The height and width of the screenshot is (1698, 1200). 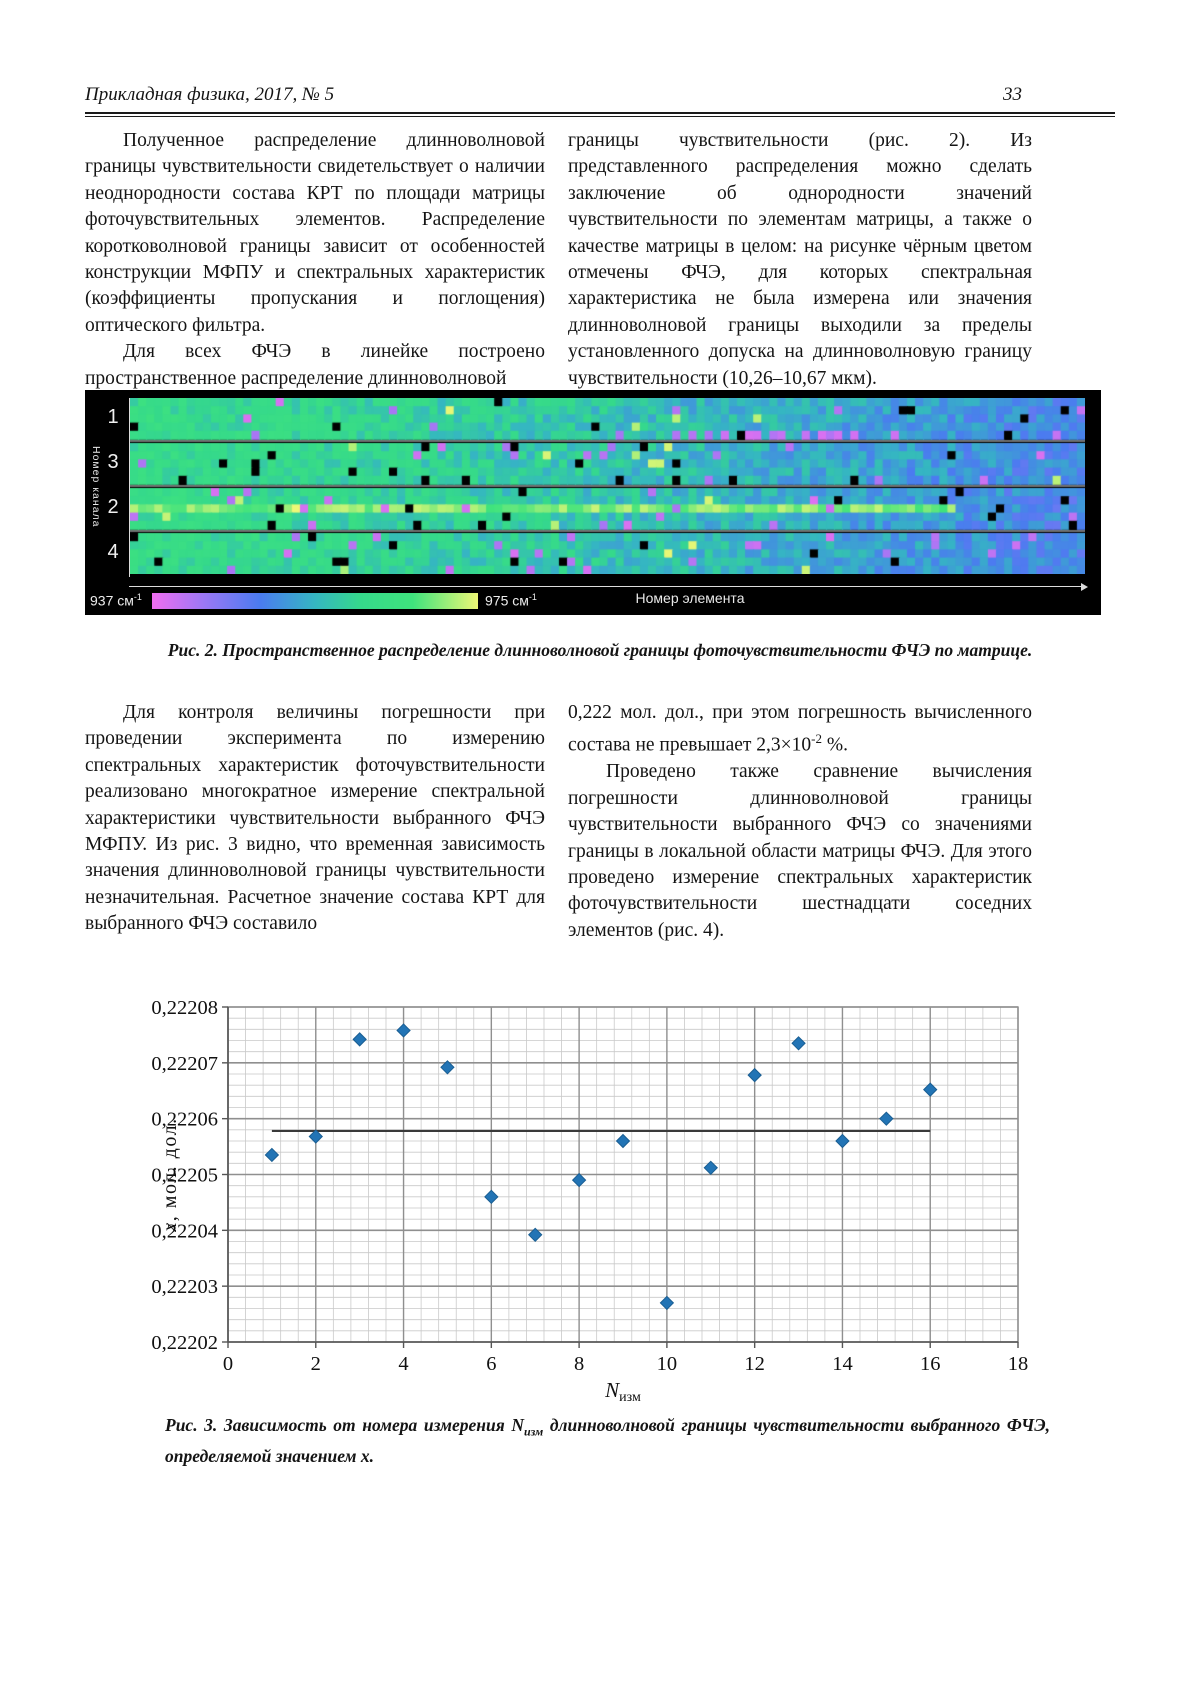 What do you see at coordinates (816, 739) in the screenshot?
I see `superscript-exponent: -2` at bounding box center [816, 739].